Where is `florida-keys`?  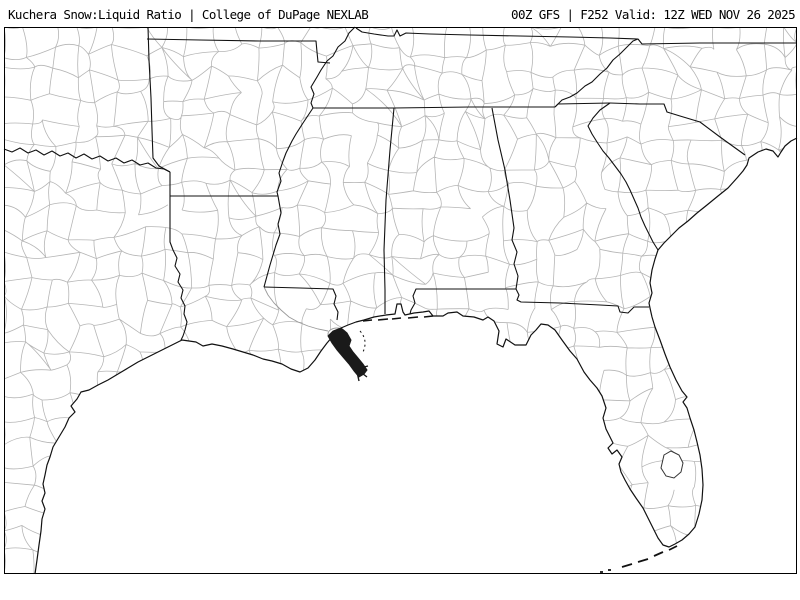
florida-keys is located at coordinates (639, 559).